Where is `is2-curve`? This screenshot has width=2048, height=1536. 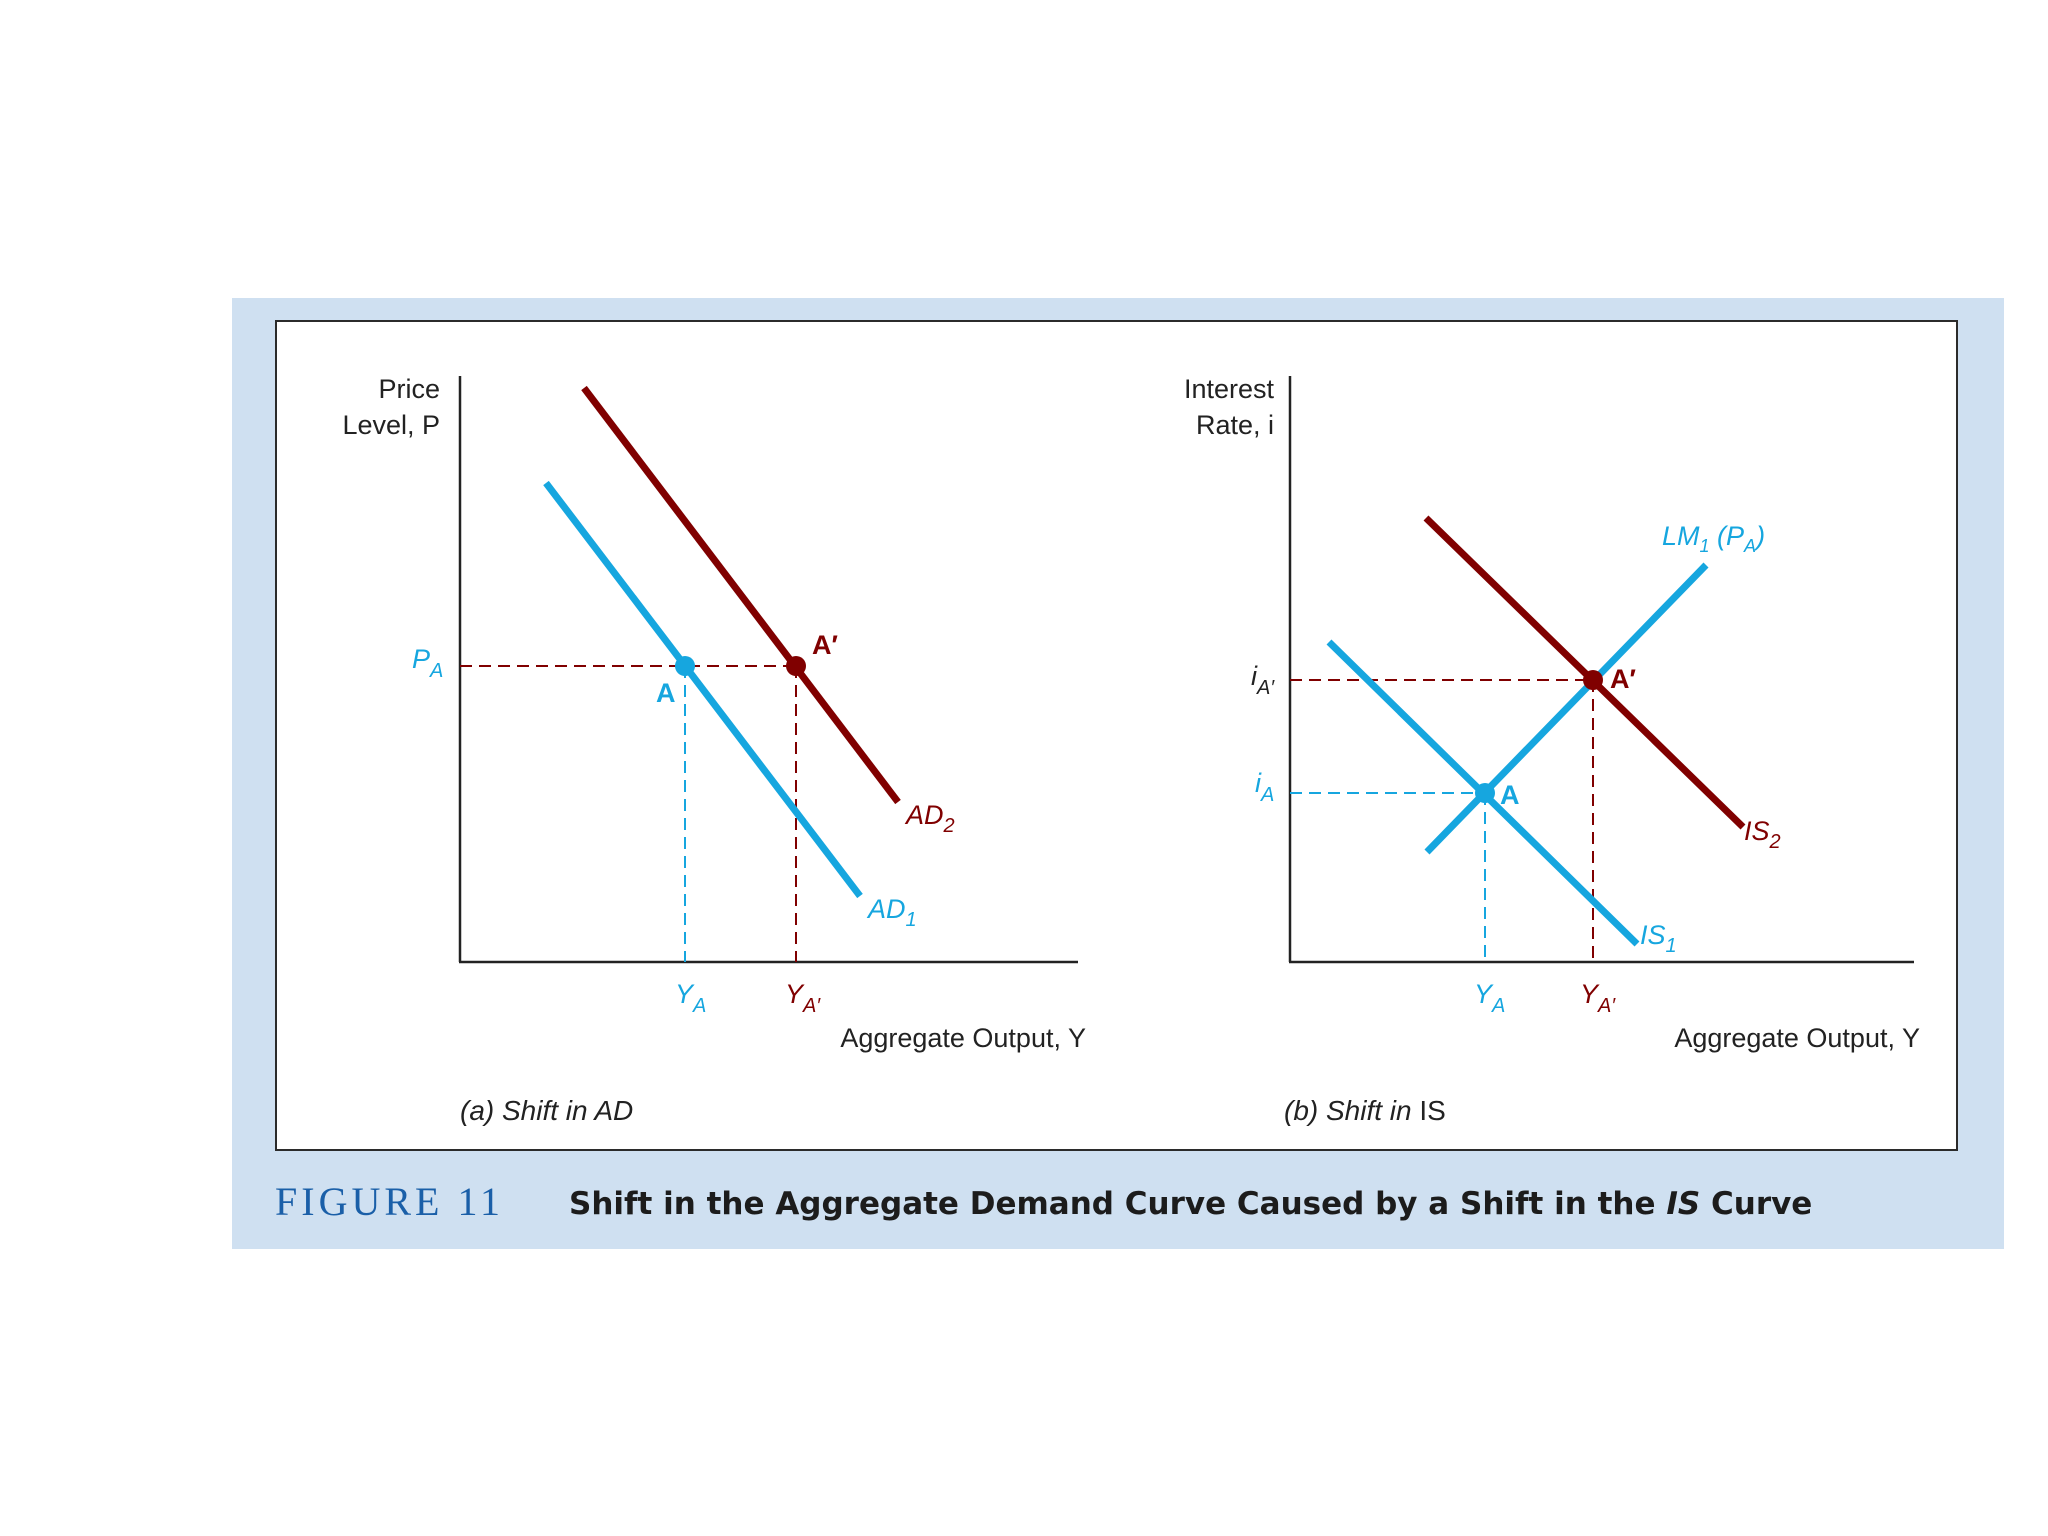
is2-curve is located at coordinates (1584, 672).